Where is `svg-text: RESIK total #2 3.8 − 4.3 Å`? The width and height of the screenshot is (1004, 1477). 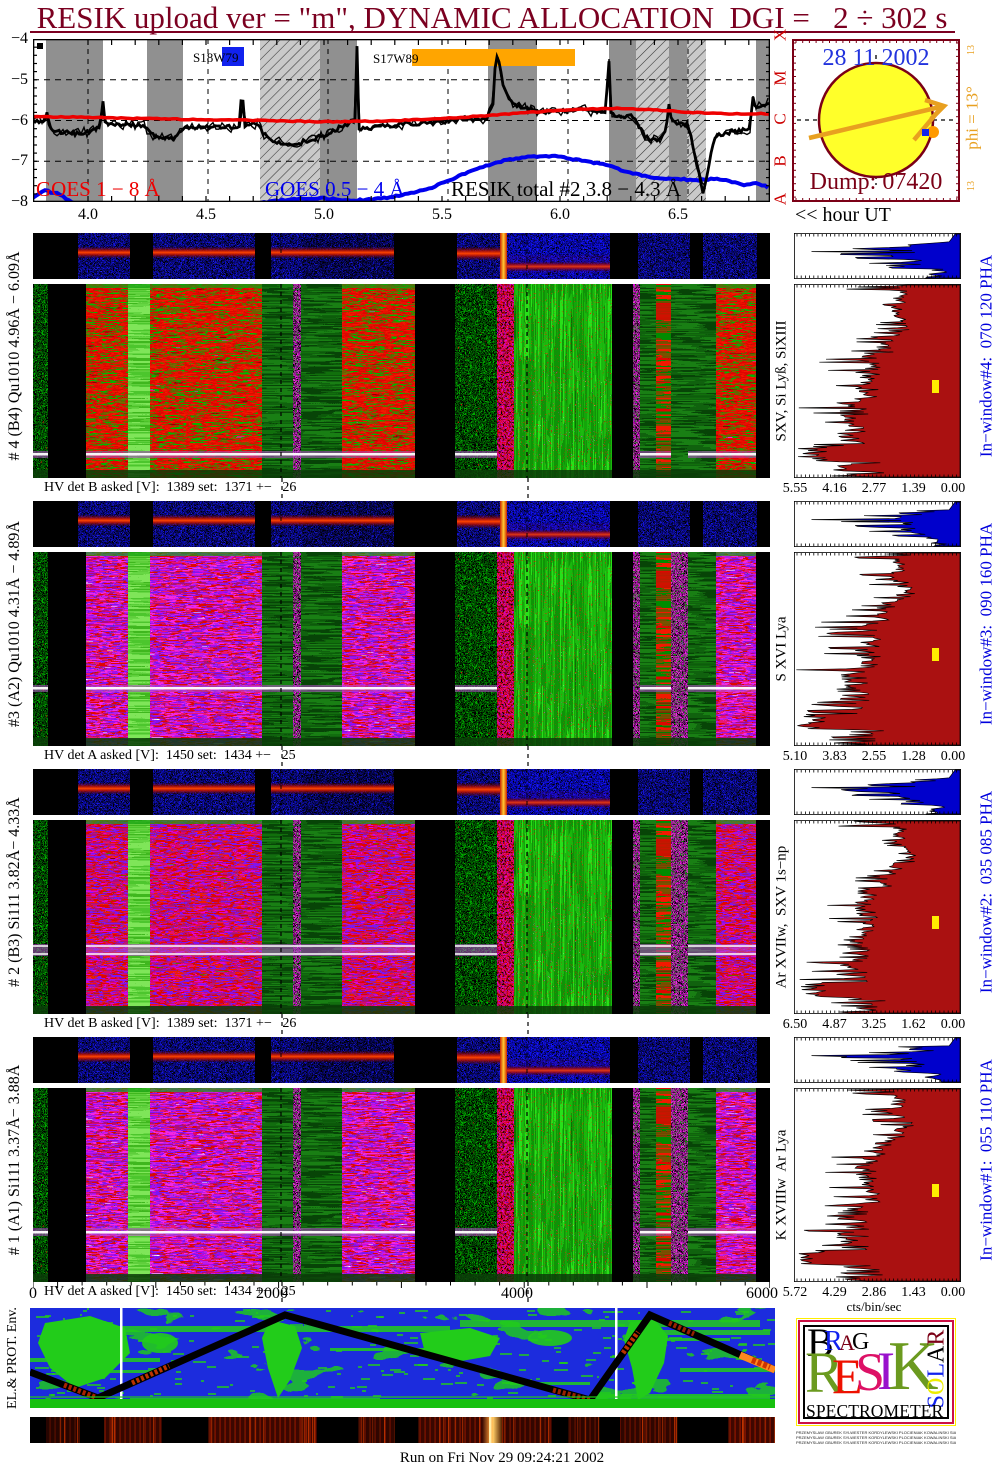 svg-text: RESIK total #2 3.8 − 4.3 Å is located at coordinates (566, 189).